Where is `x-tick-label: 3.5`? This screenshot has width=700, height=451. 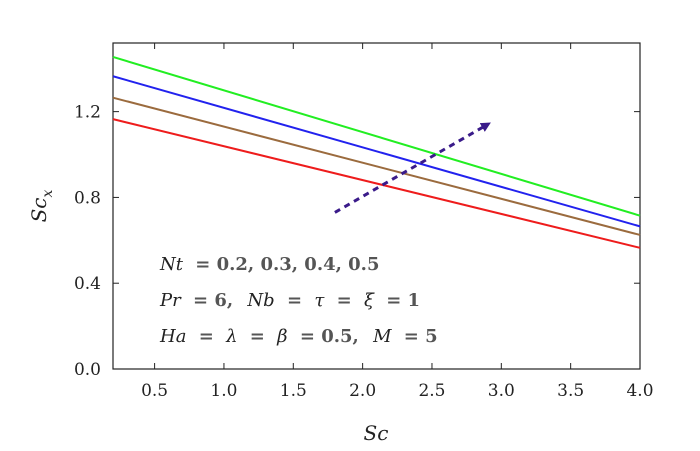
x-tick-label: 3.5 is located at coordinates (570, 391).